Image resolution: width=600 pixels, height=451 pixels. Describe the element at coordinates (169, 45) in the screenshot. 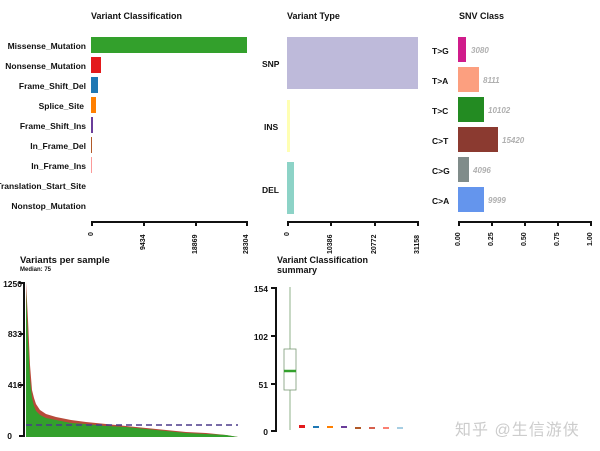

I see `vc-bar-missense` at that location.